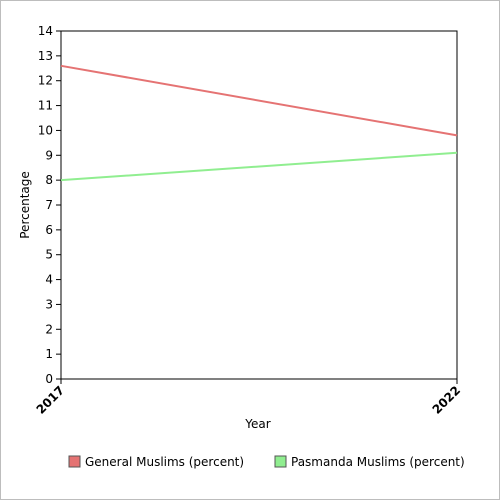 This screenshot has height=501, width=500. Describe the element at coordinates (45, 81) in the screenshot. I see `y-tick-label: 12` at that location.